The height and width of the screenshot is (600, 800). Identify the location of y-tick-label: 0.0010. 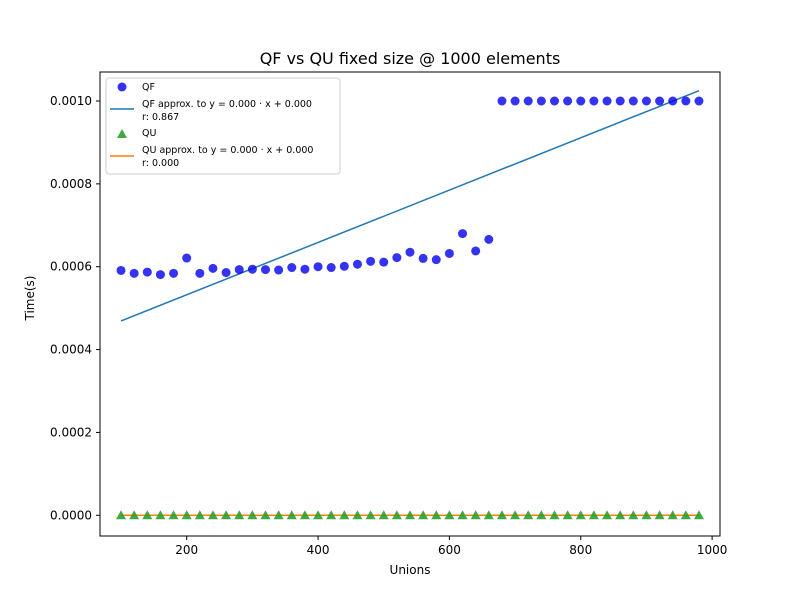
(71, 101).